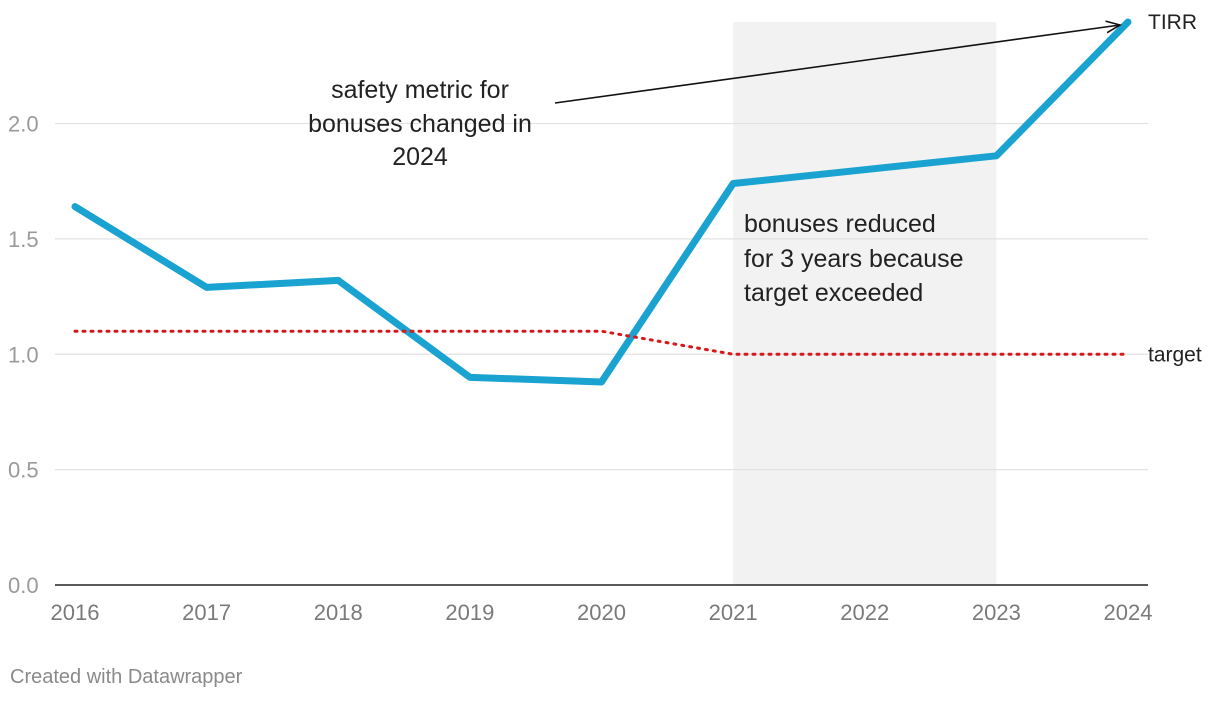 This screenshot has width=1220, height=702. What do you see at coordinates (23, 124) in the screenshot?
I see `y-tick-label: 2.0` at bounding box center [23, 124].